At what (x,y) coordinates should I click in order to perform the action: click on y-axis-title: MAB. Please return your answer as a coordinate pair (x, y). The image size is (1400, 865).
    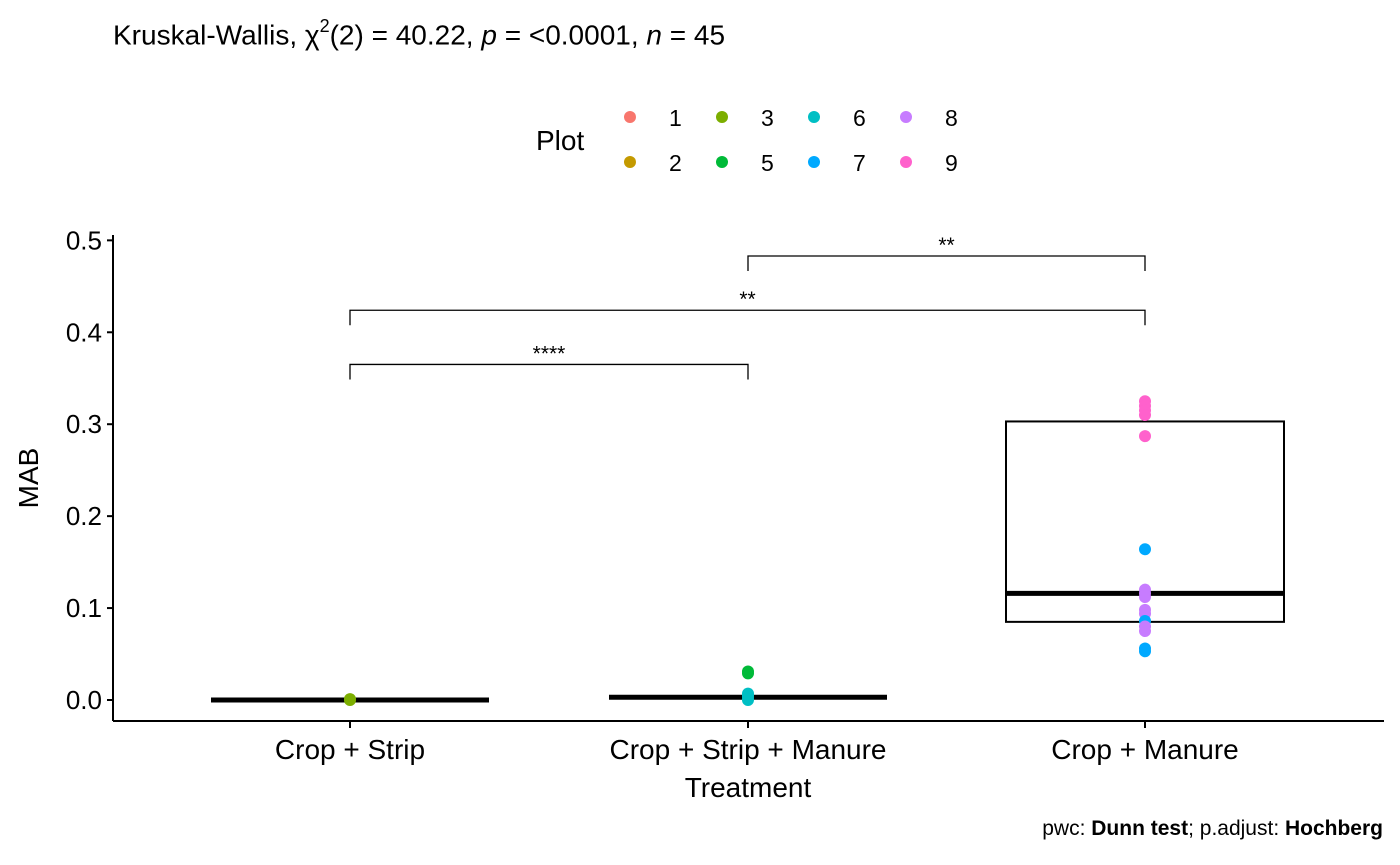
    Looking at the image, I should click on (28, 478).